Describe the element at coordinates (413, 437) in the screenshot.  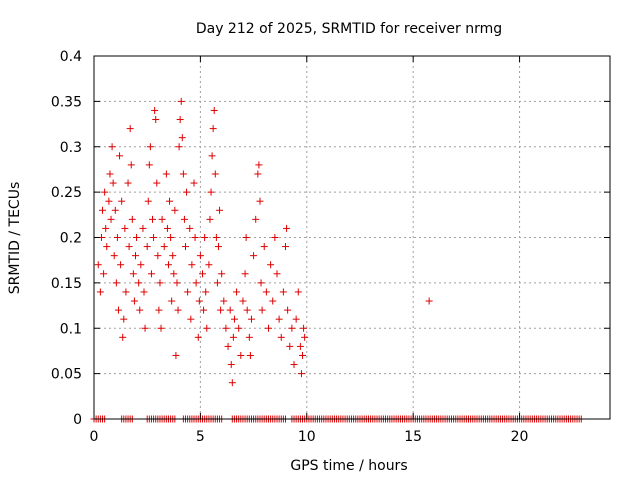
I see `x-tick-label: 15` at that location.